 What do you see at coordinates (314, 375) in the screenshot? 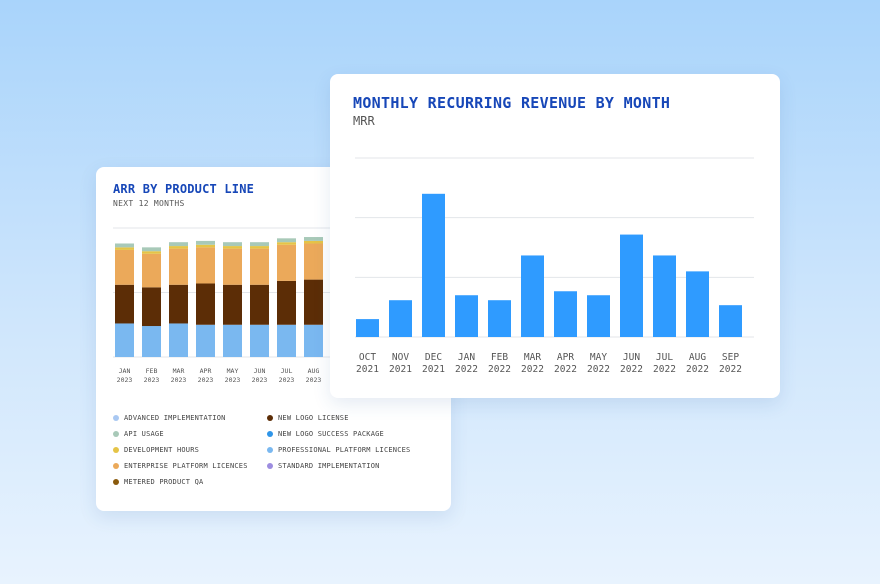
I see `arr-x-tick-label: AUG 2023` at bounding box center [314, 375].